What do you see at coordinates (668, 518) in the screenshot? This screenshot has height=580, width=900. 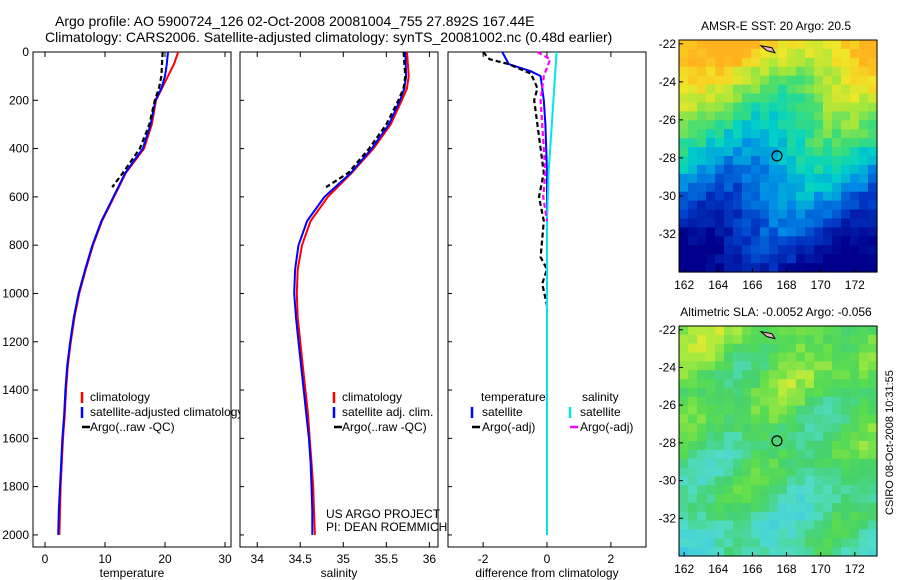 I see `map-y-tick-label: -32` at bounding box center [668, 518].